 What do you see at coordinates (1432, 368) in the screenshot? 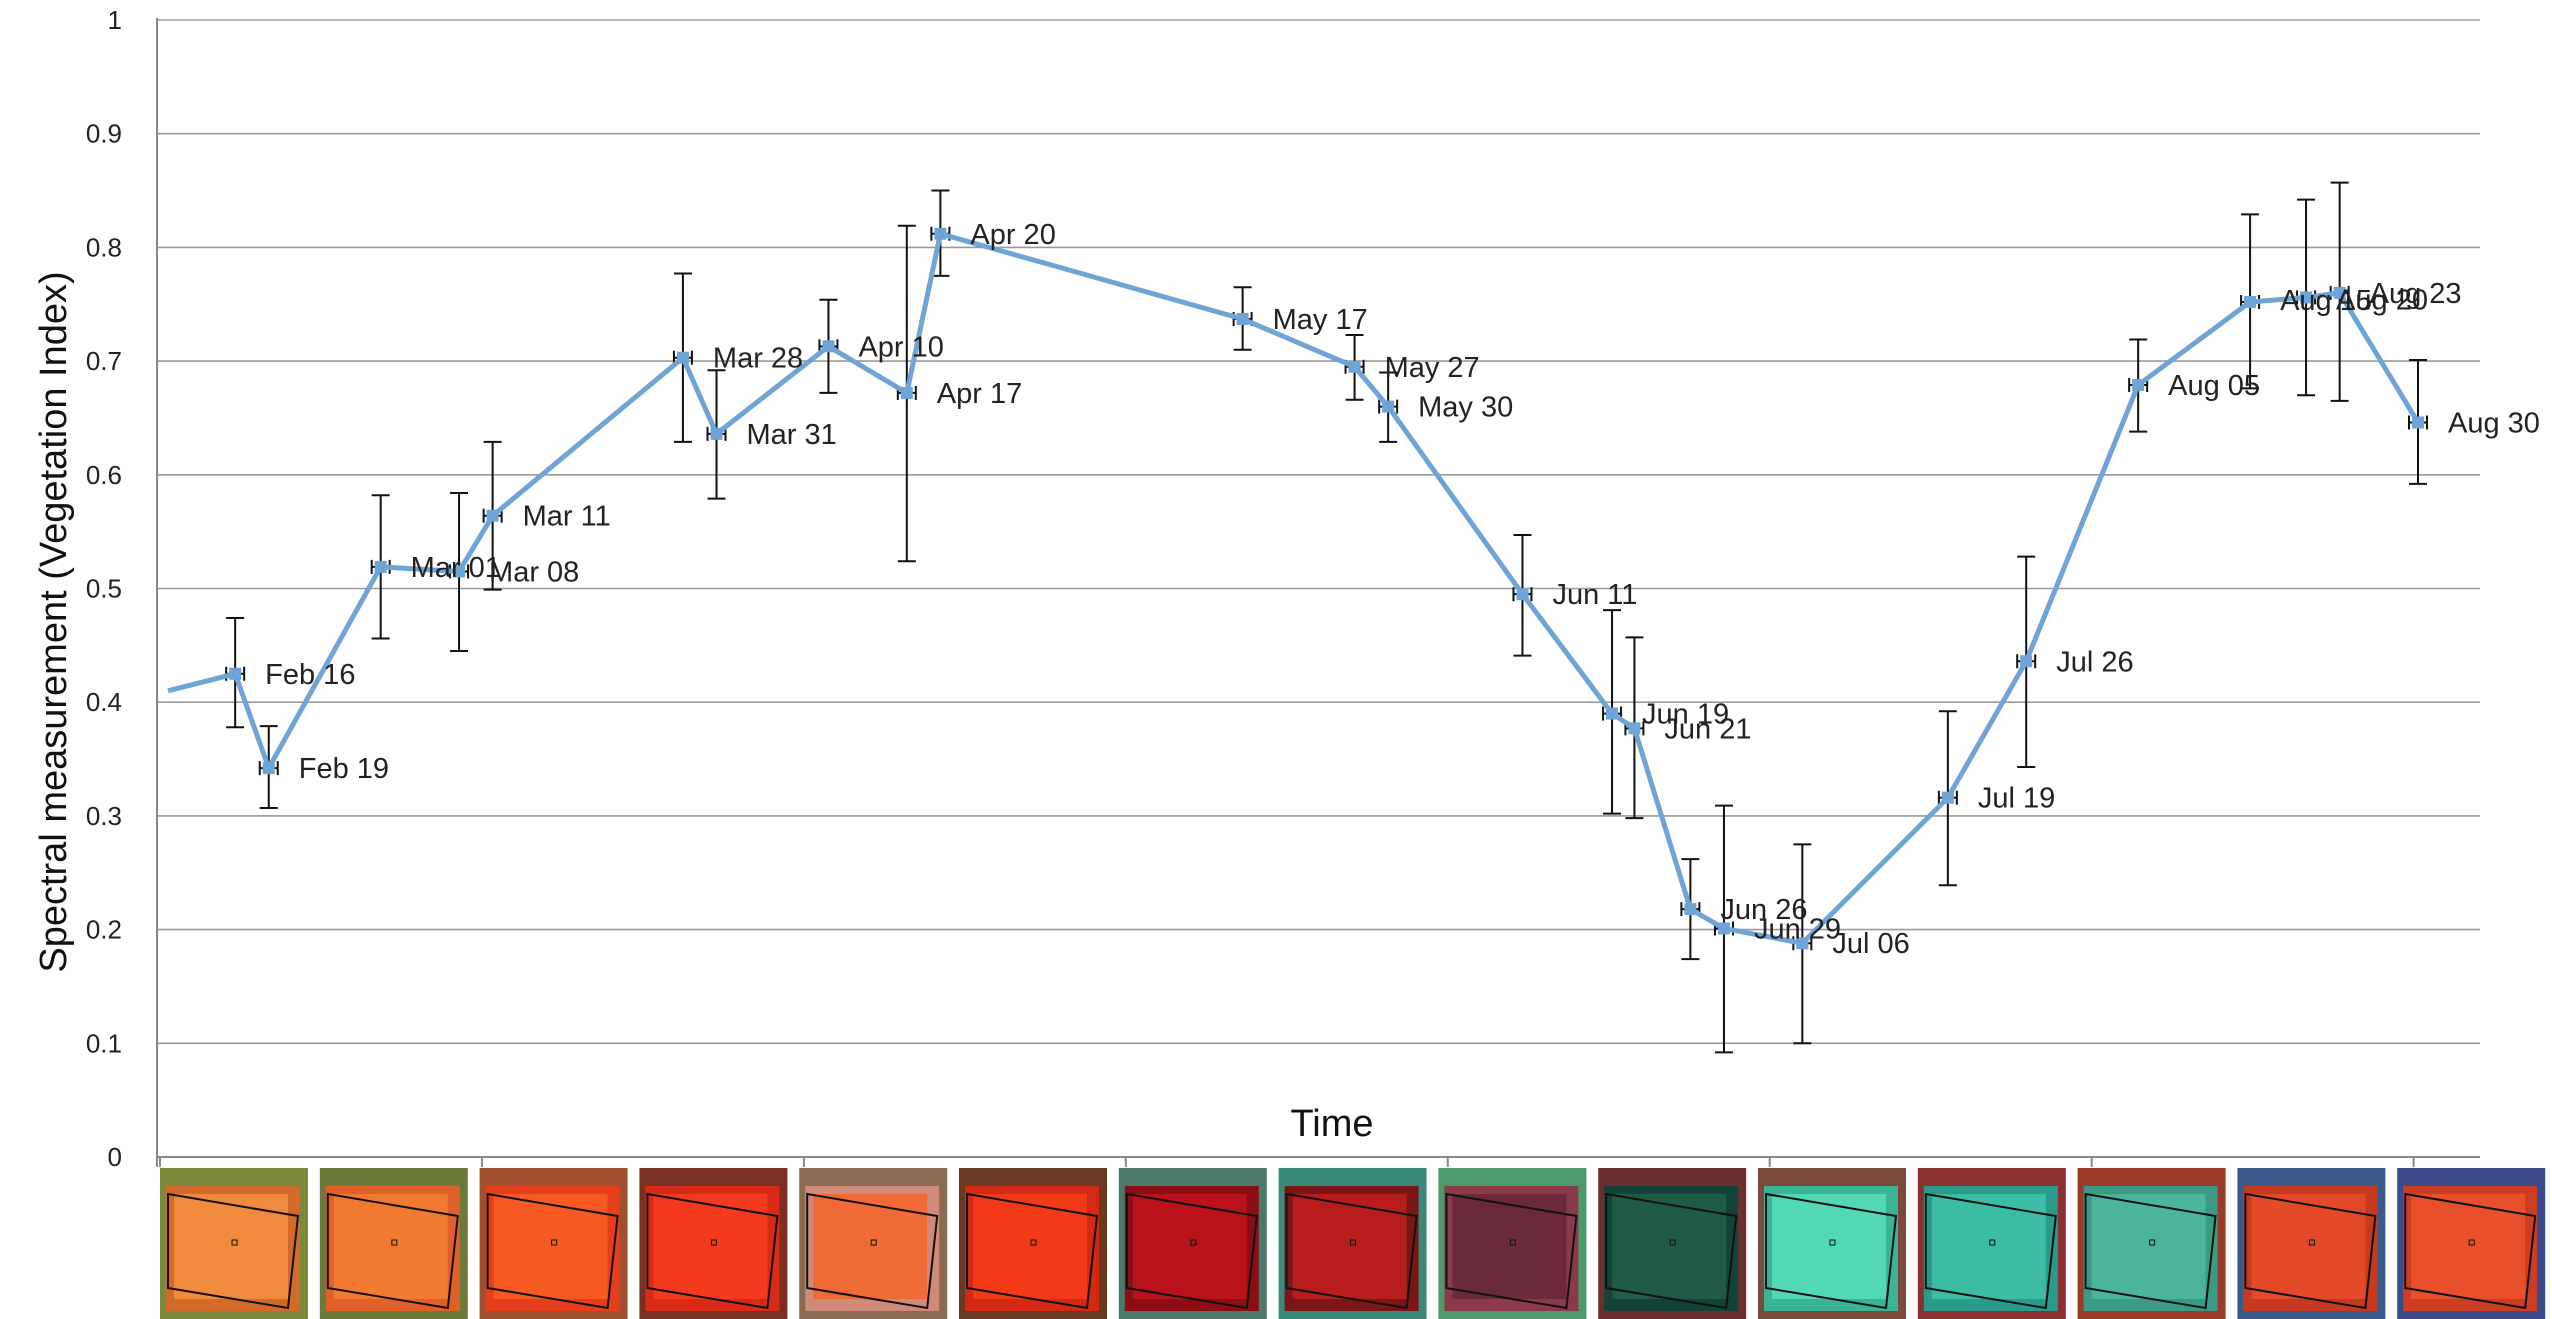
I see `point-label: May 27` at bounding box center [1432, 368].